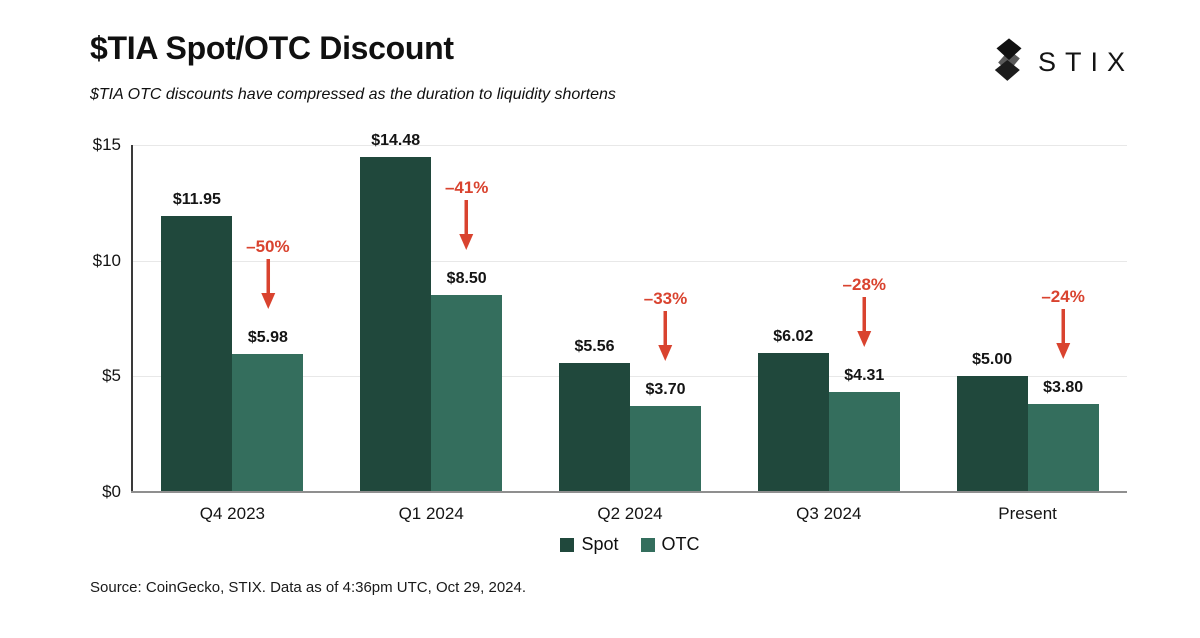  What do you see at coordinates (396, 141) in the screenshot?
I see `spot-value-label: $14.48` at bounding box center [396, 141].